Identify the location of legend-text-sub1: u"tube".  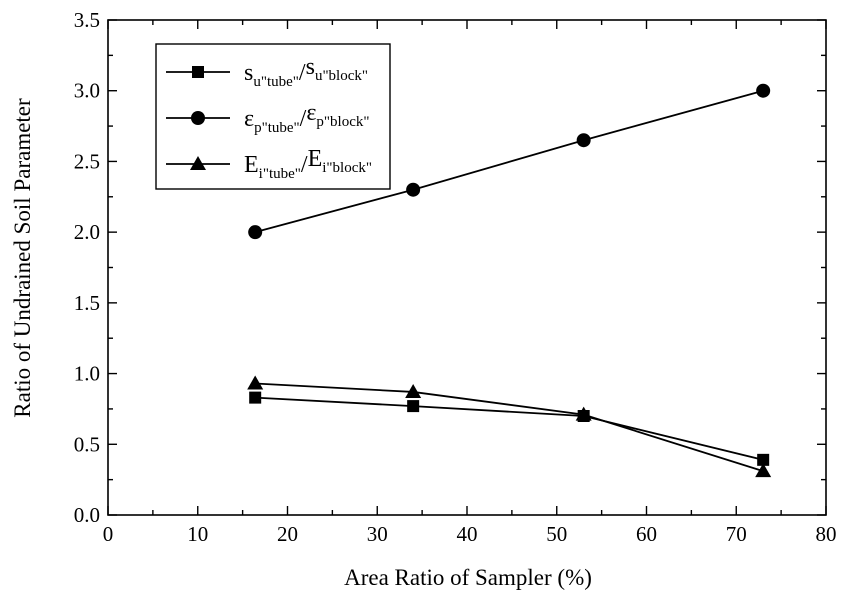
(276, 82).